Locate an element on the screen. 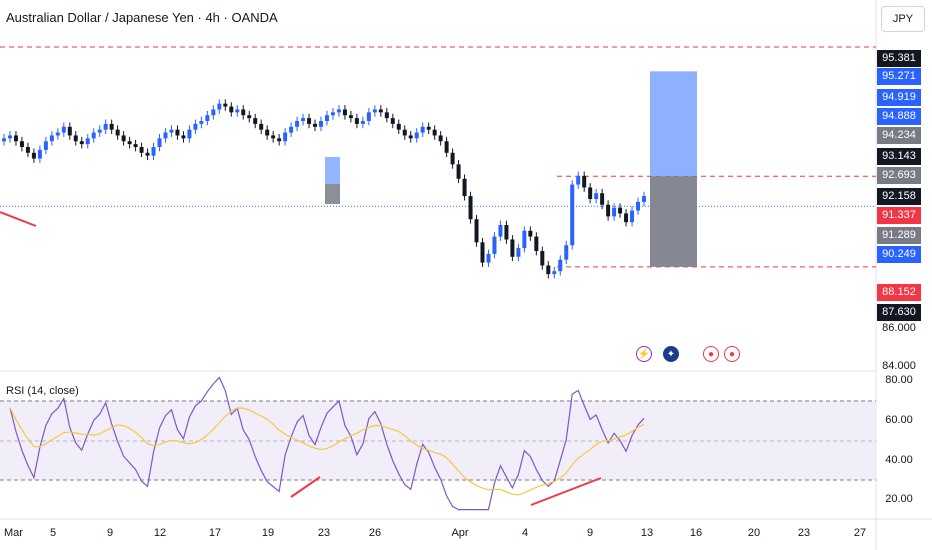  price-axis-label: 95.271 is located at coordinates (899, 76).